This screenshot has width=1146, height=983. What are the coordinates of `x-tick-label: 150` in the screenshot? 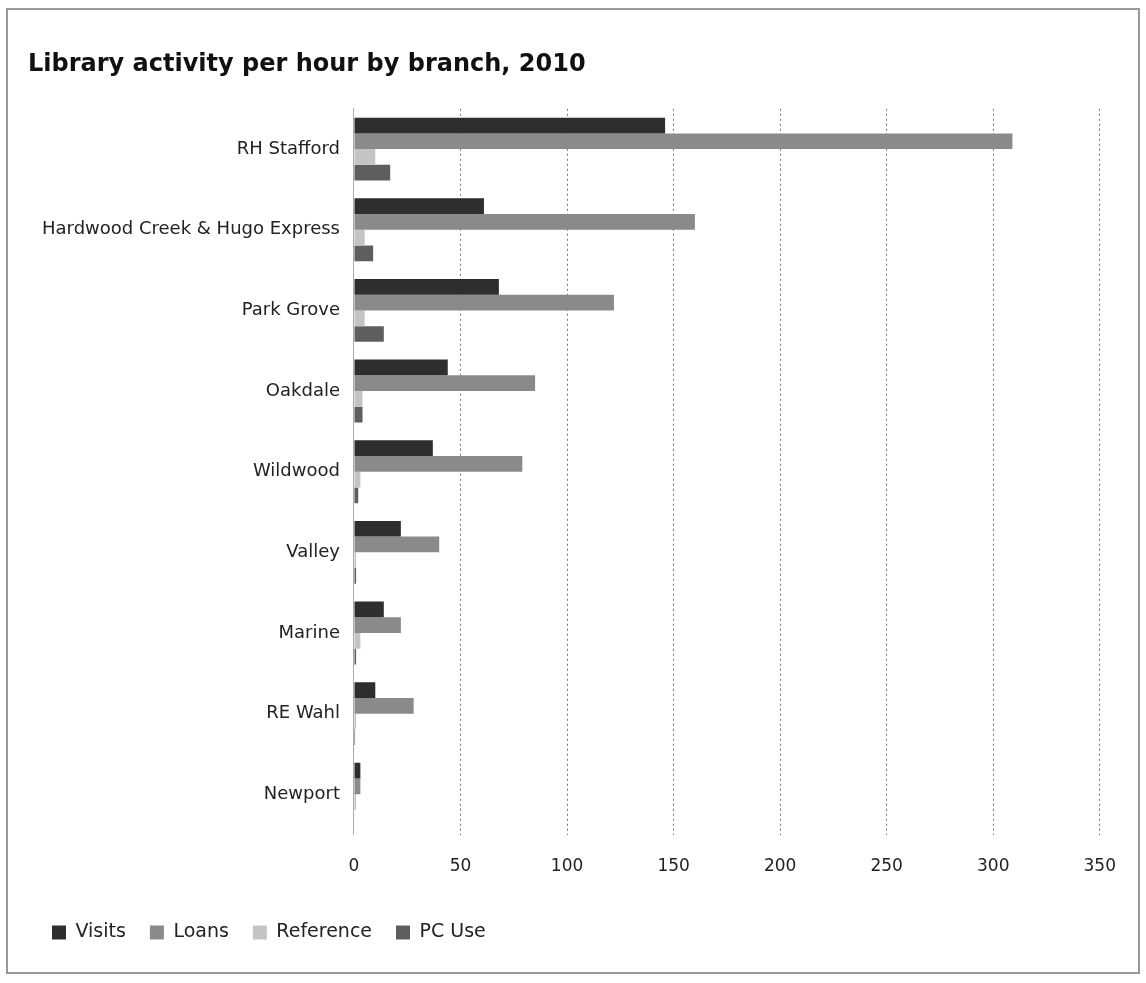 It's located at (673, 865).